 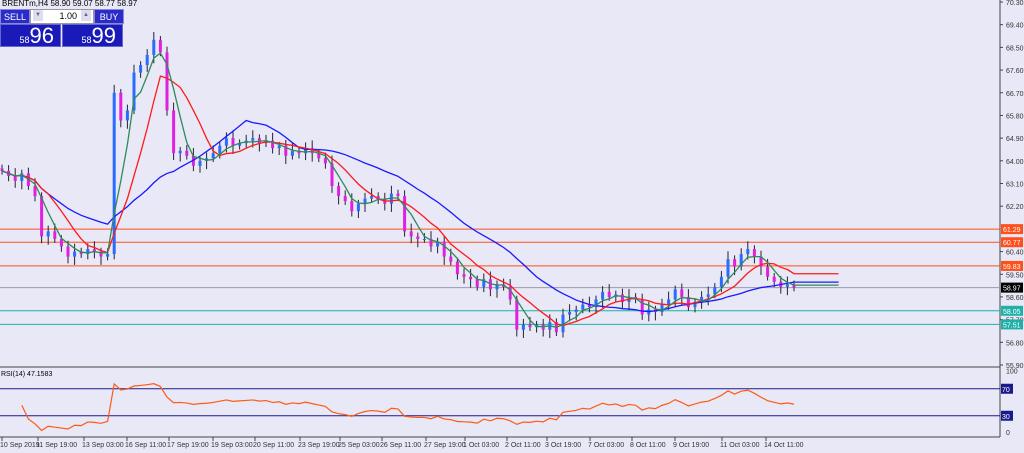 I want to click on time-tick-label: 17 Sep 19:00, so click(x=188, y=445).